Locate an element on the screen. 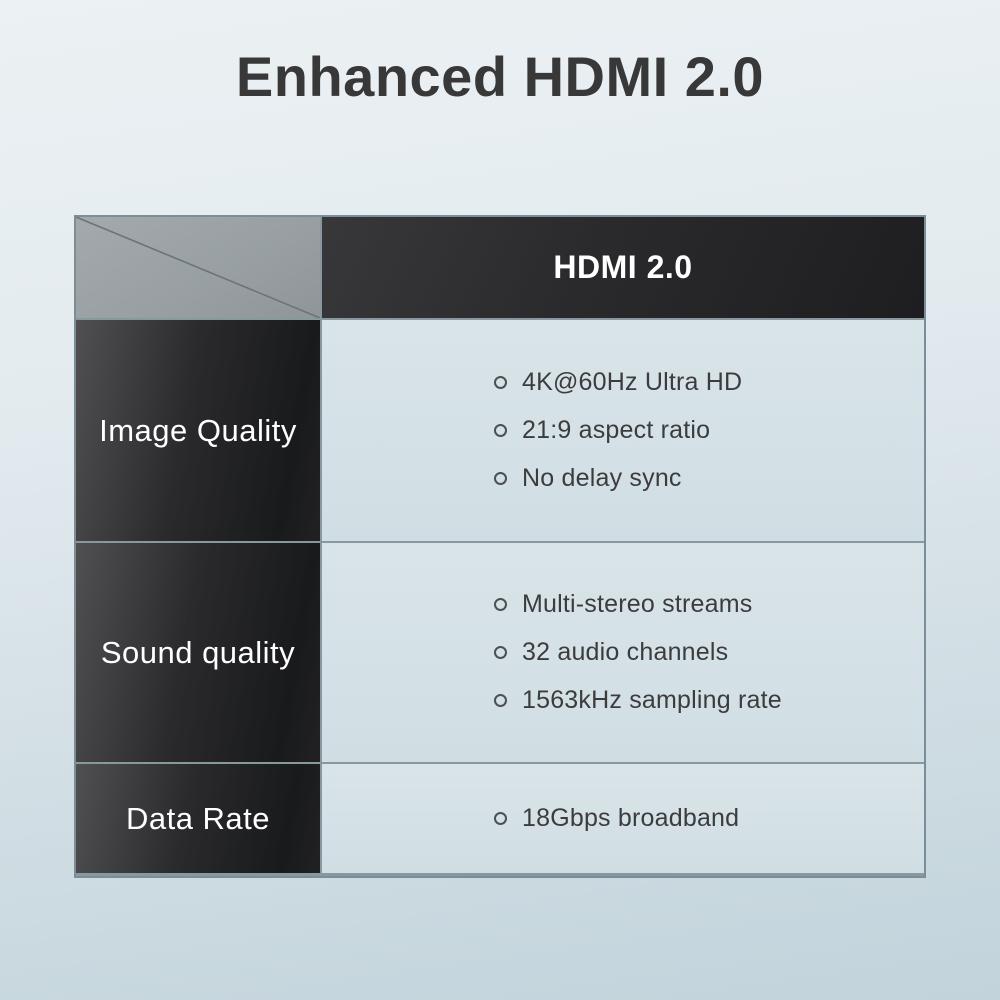 This screenshot has height=1000, width=1000. feature-text: 21:9 aspect ratio is located at coordinates (616, 430).